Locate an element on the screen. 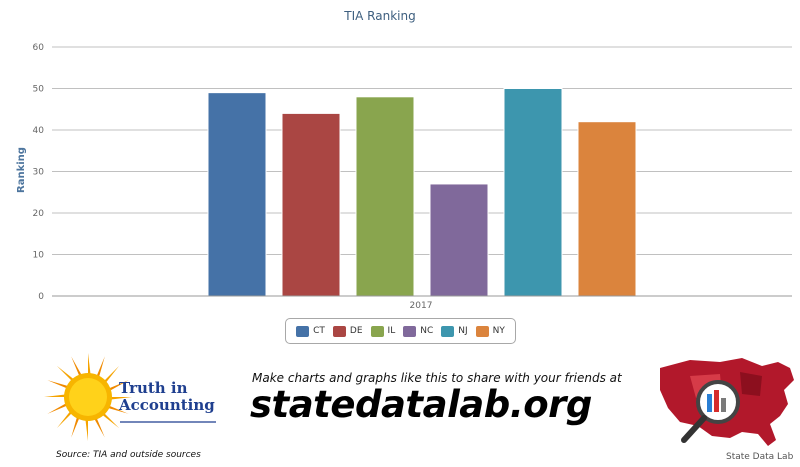  chart-title: TIA Ranking is located at coordinates (380, 16).